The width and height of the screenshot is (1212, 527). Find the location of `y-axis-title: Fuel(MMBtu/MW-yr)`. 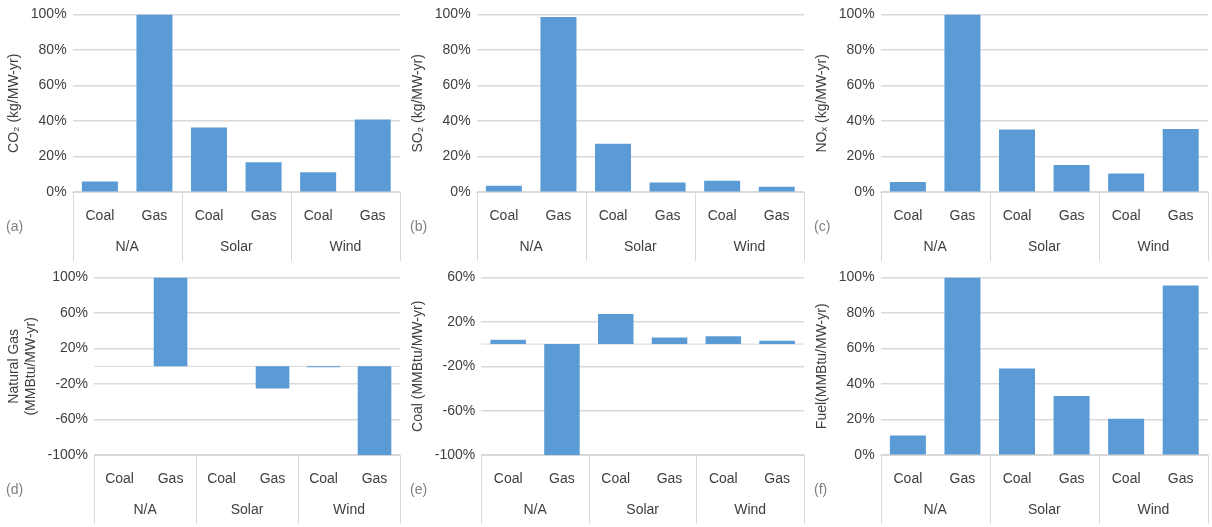

y-axis-title: Fuel(MMBtu/MW-yr) is located at coordinates (821, 366).